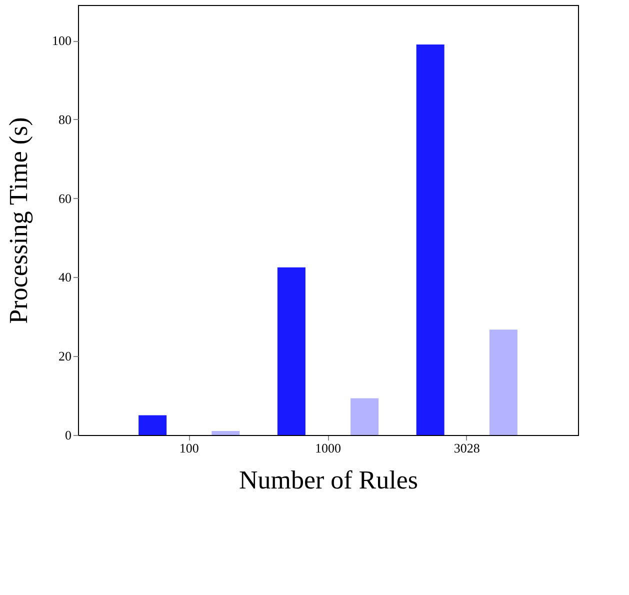  Describe the element at coordinates (328, 448) in the screenshot. I see `x-tick-label: 1000` at that location.